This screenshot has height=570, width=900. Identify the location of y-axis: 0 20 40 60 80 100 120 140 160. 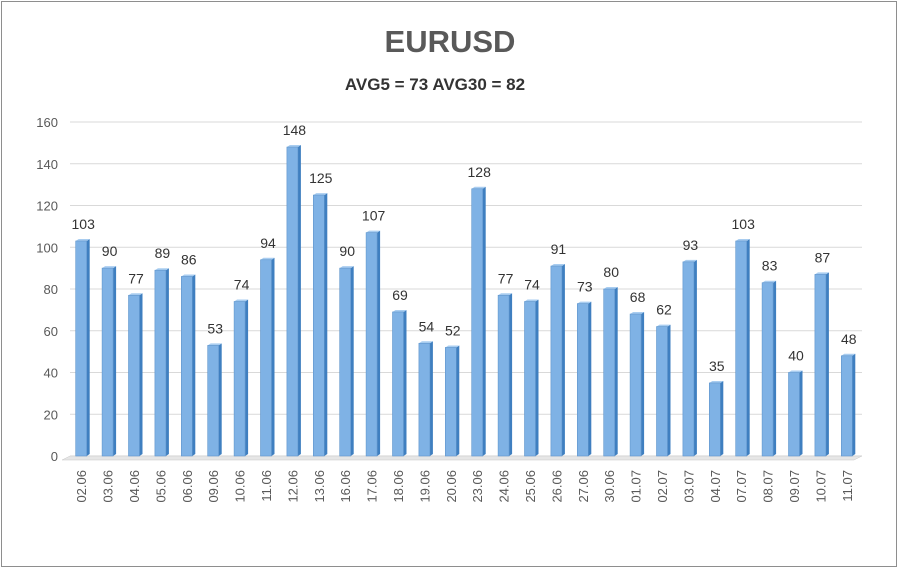
(47, 289).